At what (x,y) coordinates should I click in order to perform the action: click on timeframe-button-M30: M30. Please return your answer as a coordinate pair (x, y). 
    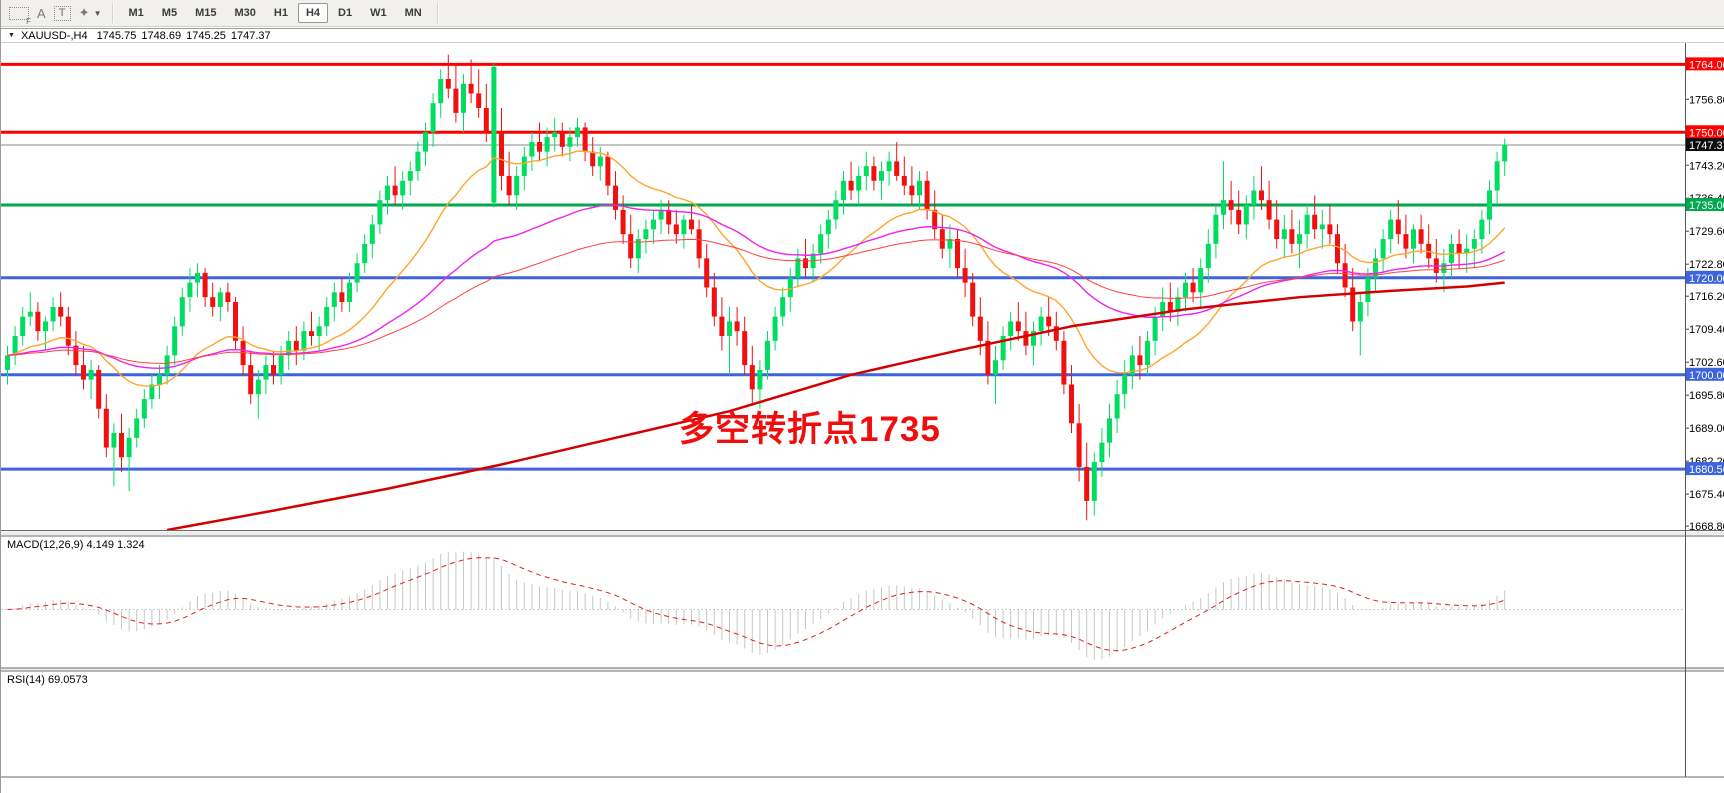
    Looking at the image, I should click on (245, 13).